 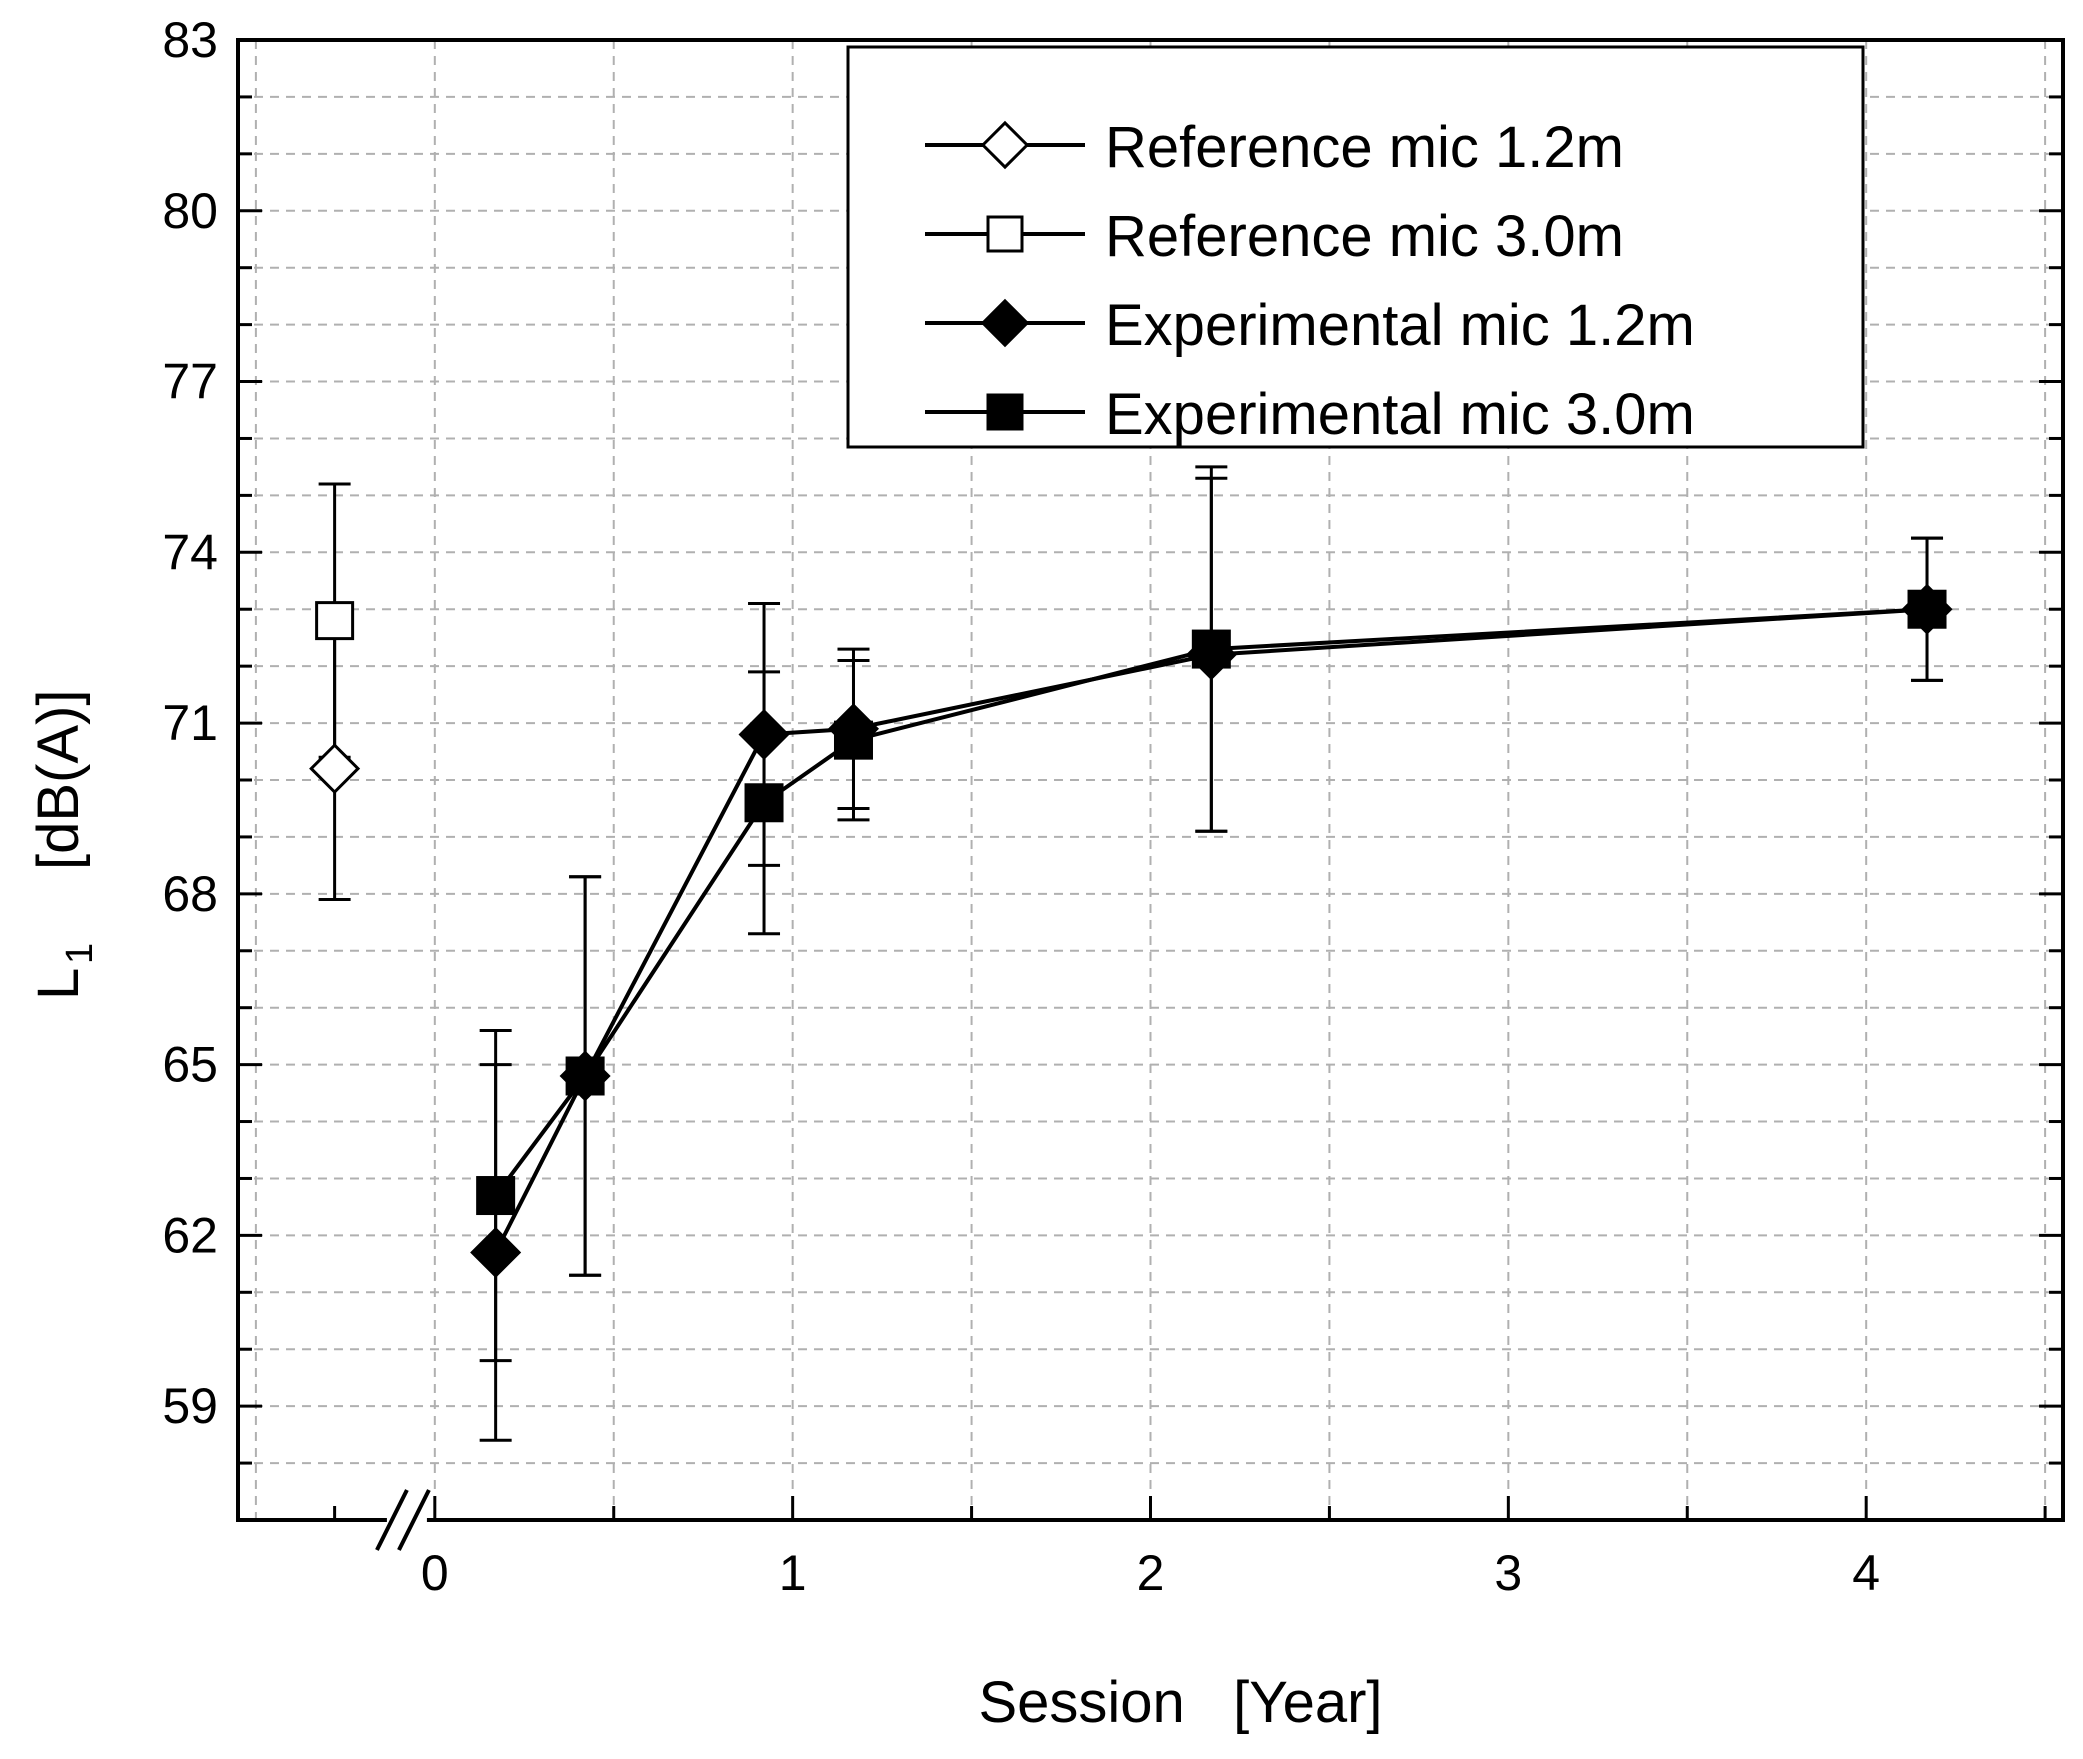 What do you see at coordinates (1400, 325) in the screenshot?
I see `legend-label: Experimental mic 1.2m` at bounding box center [1400, 325].